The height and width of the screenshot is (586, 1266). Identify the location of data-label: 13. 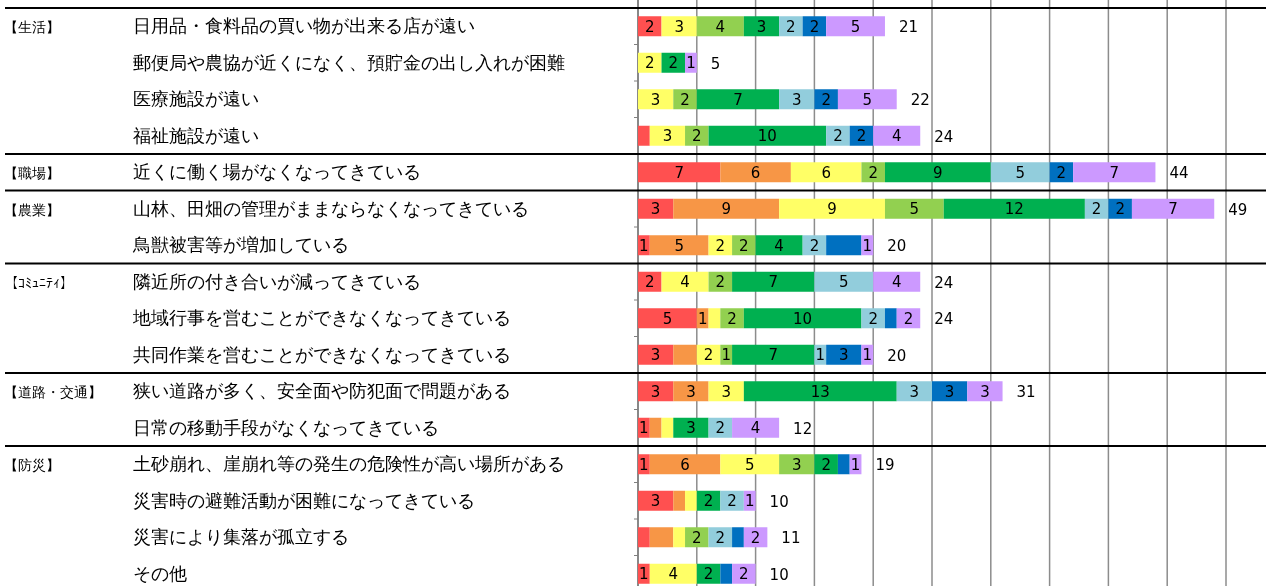
(820, 391).